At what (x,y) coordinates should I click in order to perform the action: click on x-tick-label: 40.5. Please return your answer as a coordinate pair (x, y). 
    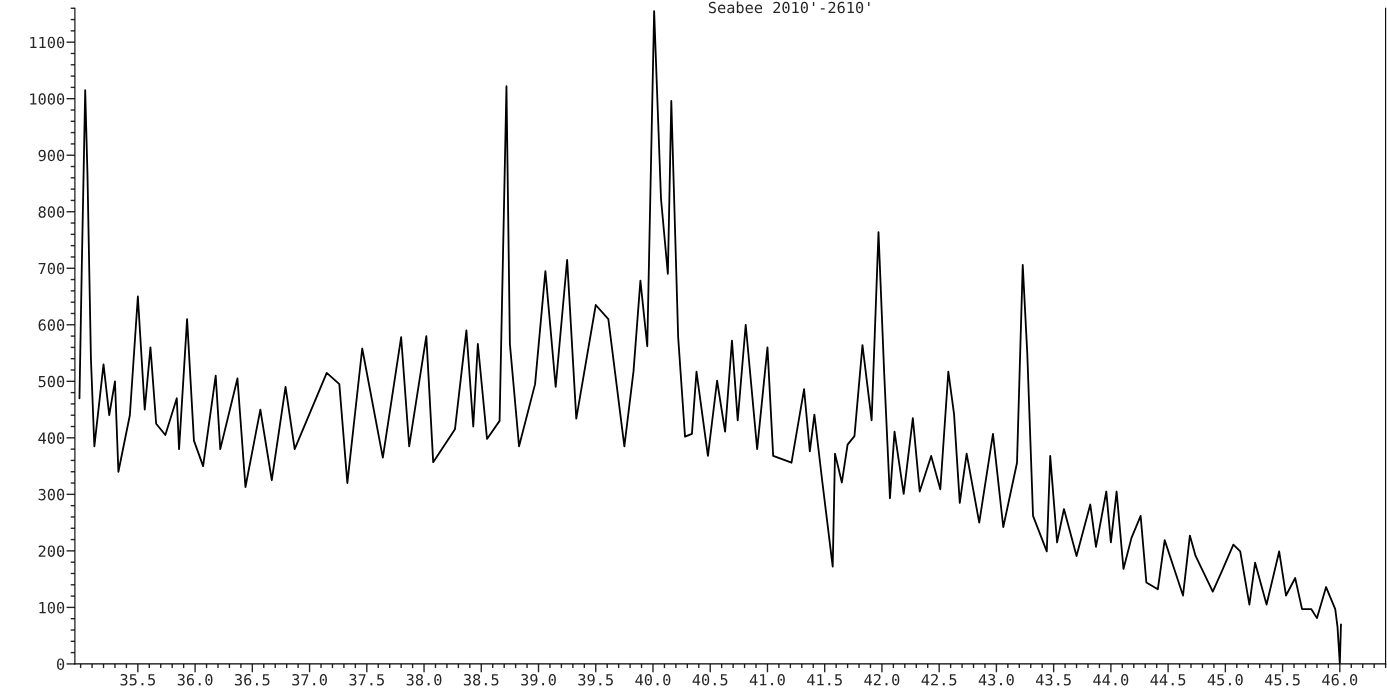
    Looking at the image, I should click on (710, 679).